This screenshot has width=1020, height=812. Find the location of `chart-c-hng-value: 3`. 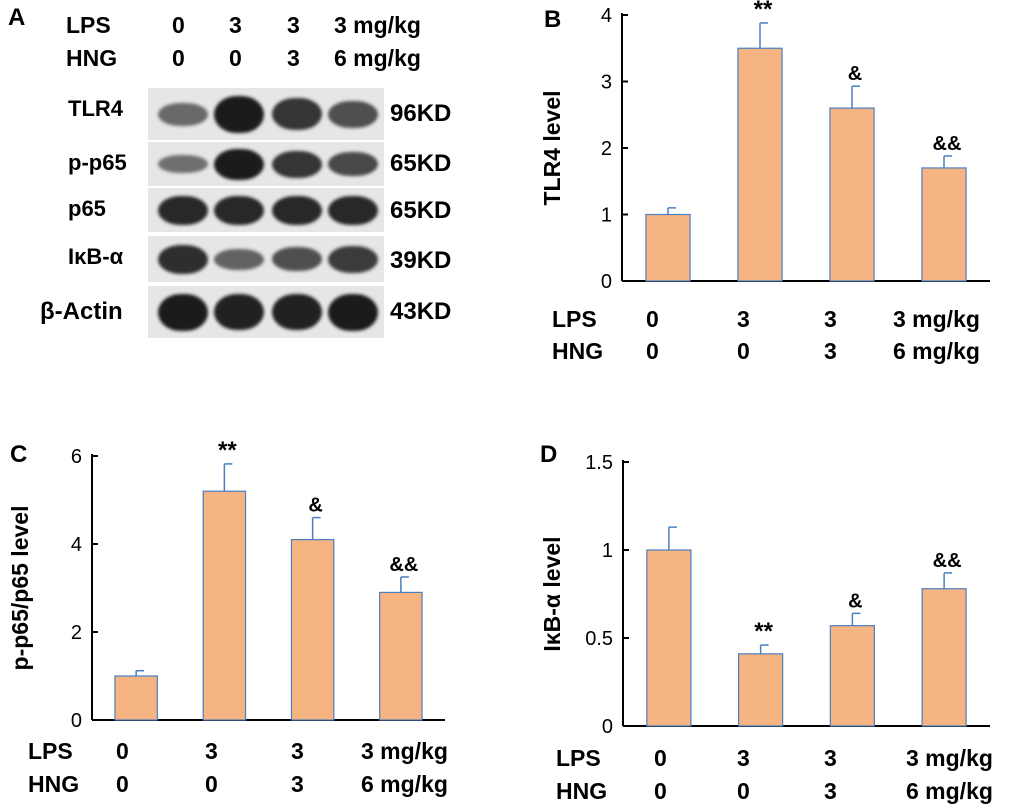

chart-c-hng-value: 3 is located at coordinates (297, 784).